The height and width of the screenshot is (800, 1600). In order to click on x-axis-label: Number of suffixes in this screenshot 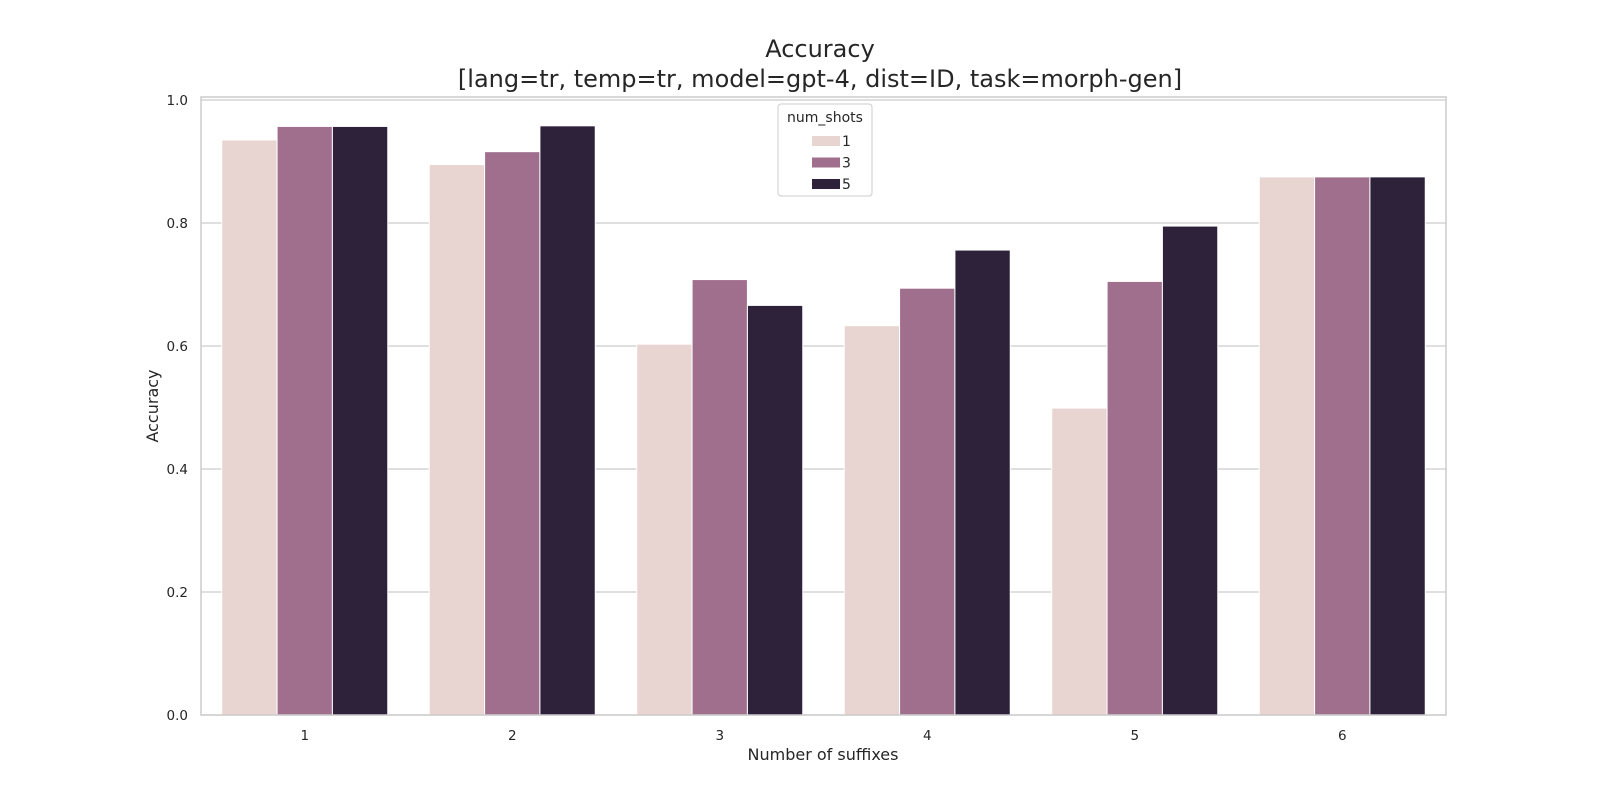, I will do `click(823, 754)`.